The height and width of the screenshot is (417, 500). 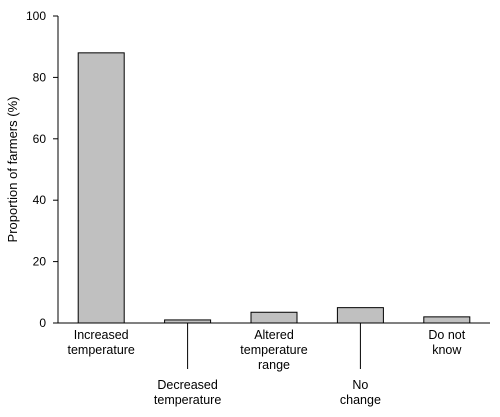 What do you see at coordinates (12, 170) in the screenshot?
I see `y-axis-title: Proportion of farmers (%)` at bounding box center [12, 170].